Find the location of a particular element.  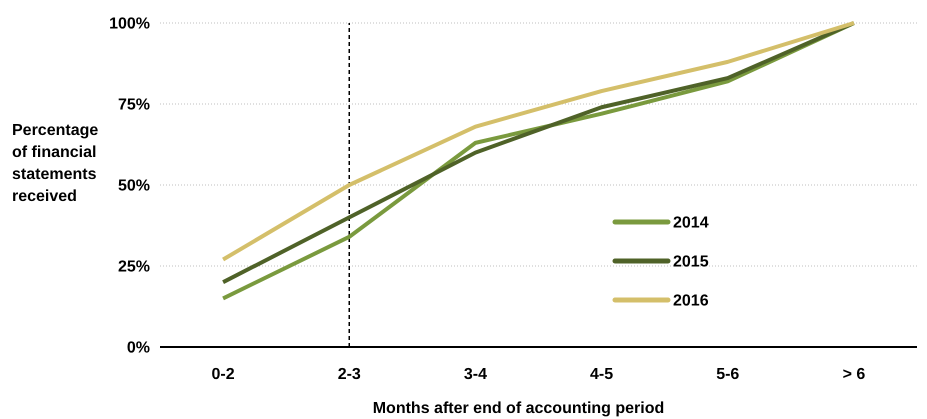

y-tick-label: 25% is located at coordinates (134, 267).